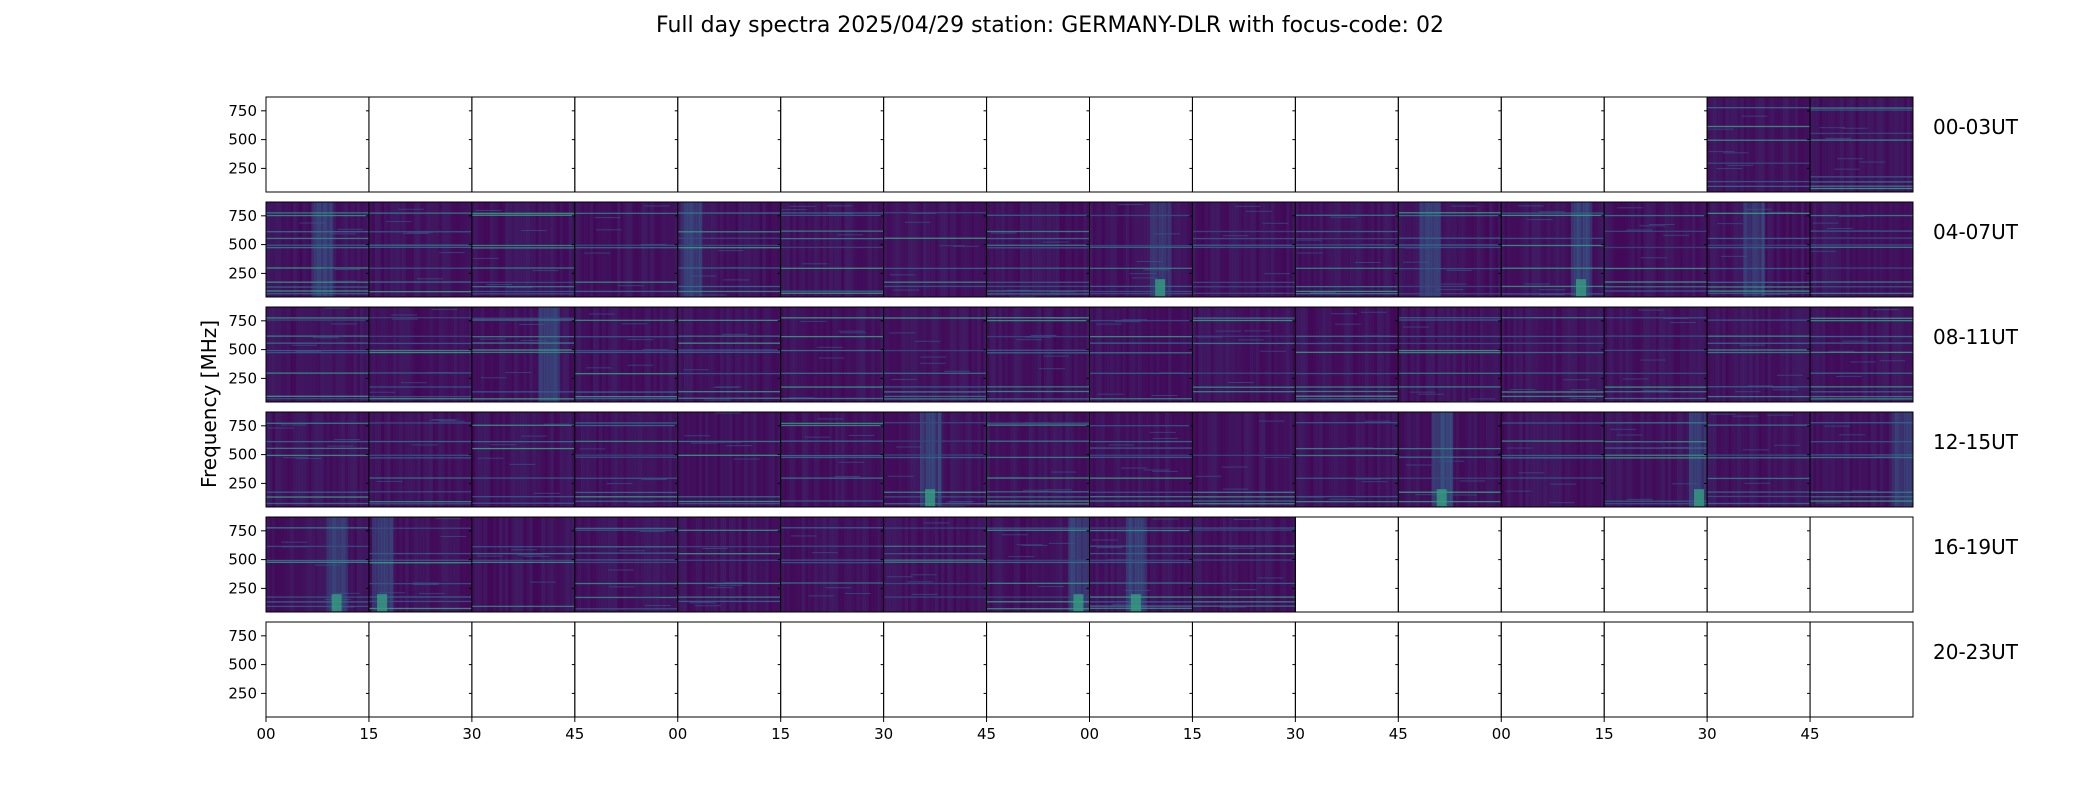 This screenshot has height=800, width=2100. I want to click on row-label: 16-19UT, so click(1976, 547).